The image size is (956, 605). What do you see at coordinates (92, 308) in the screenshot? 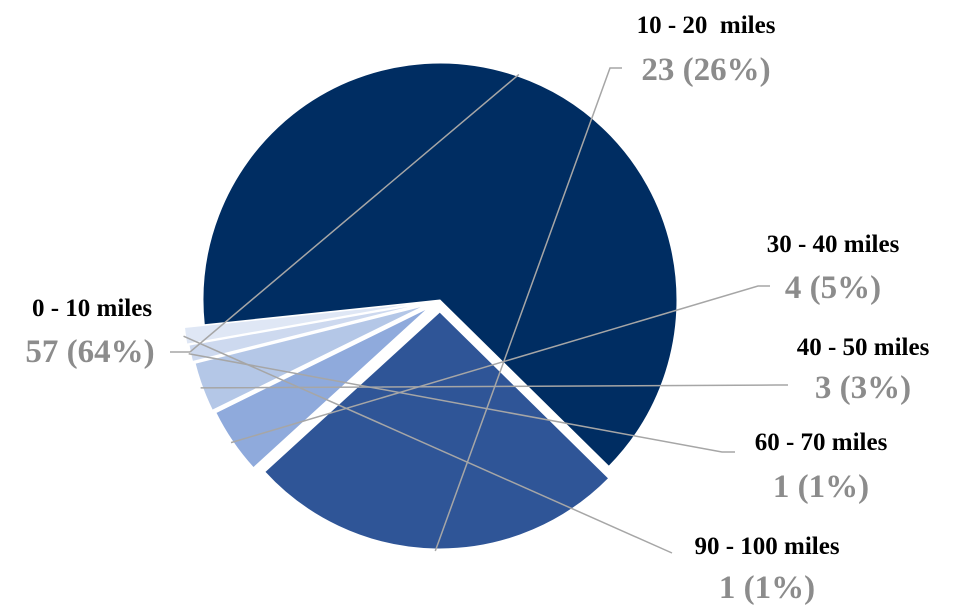
I see `slice-category-label-1: 0 - 10 miles` at bounding box center [92, 308].